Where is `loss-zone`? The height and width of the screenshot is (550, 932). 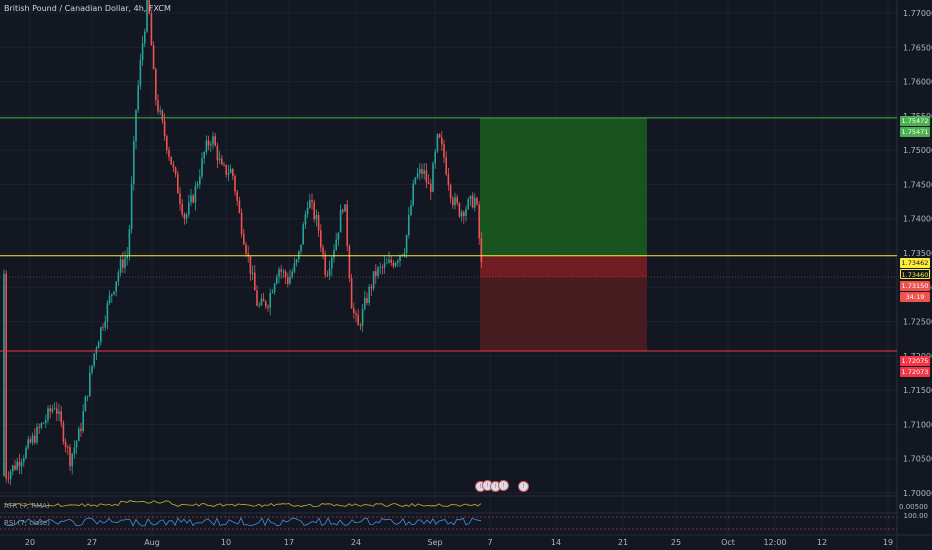
loss-zone is located at coordinates (563, 314).